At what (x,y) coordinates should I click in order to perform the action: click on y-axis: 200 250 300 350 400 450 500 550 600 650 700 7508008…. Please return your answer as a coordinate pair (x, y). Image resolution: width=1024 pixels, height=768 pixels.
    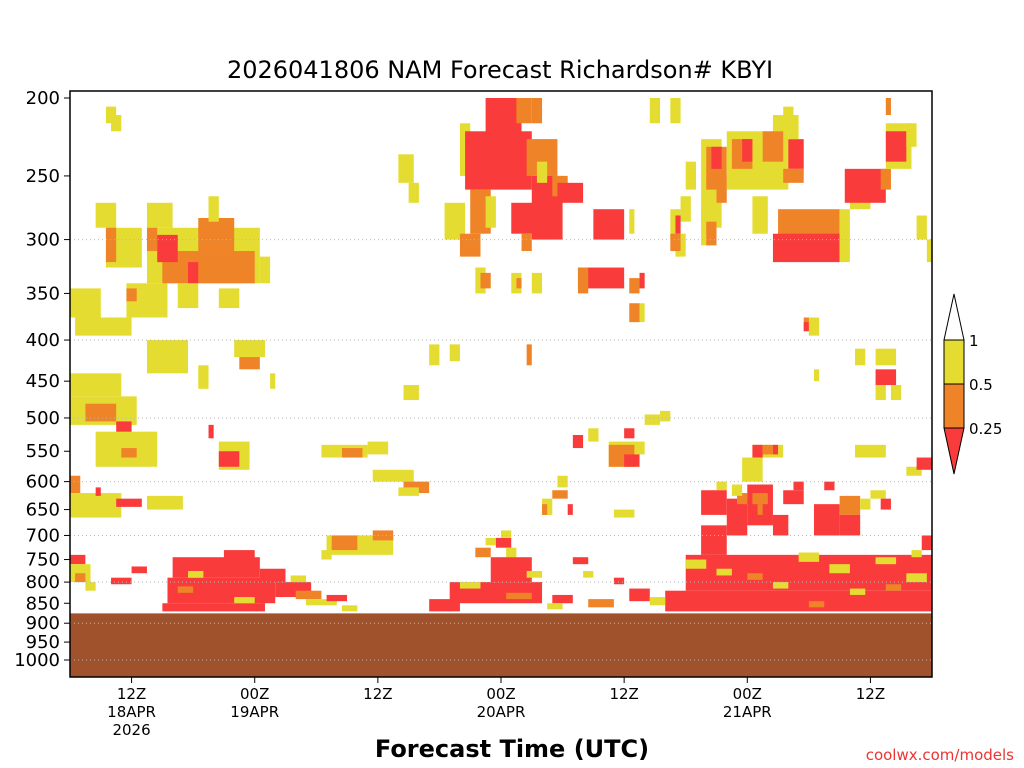
    Looking at the image, I should click on (42, 379).